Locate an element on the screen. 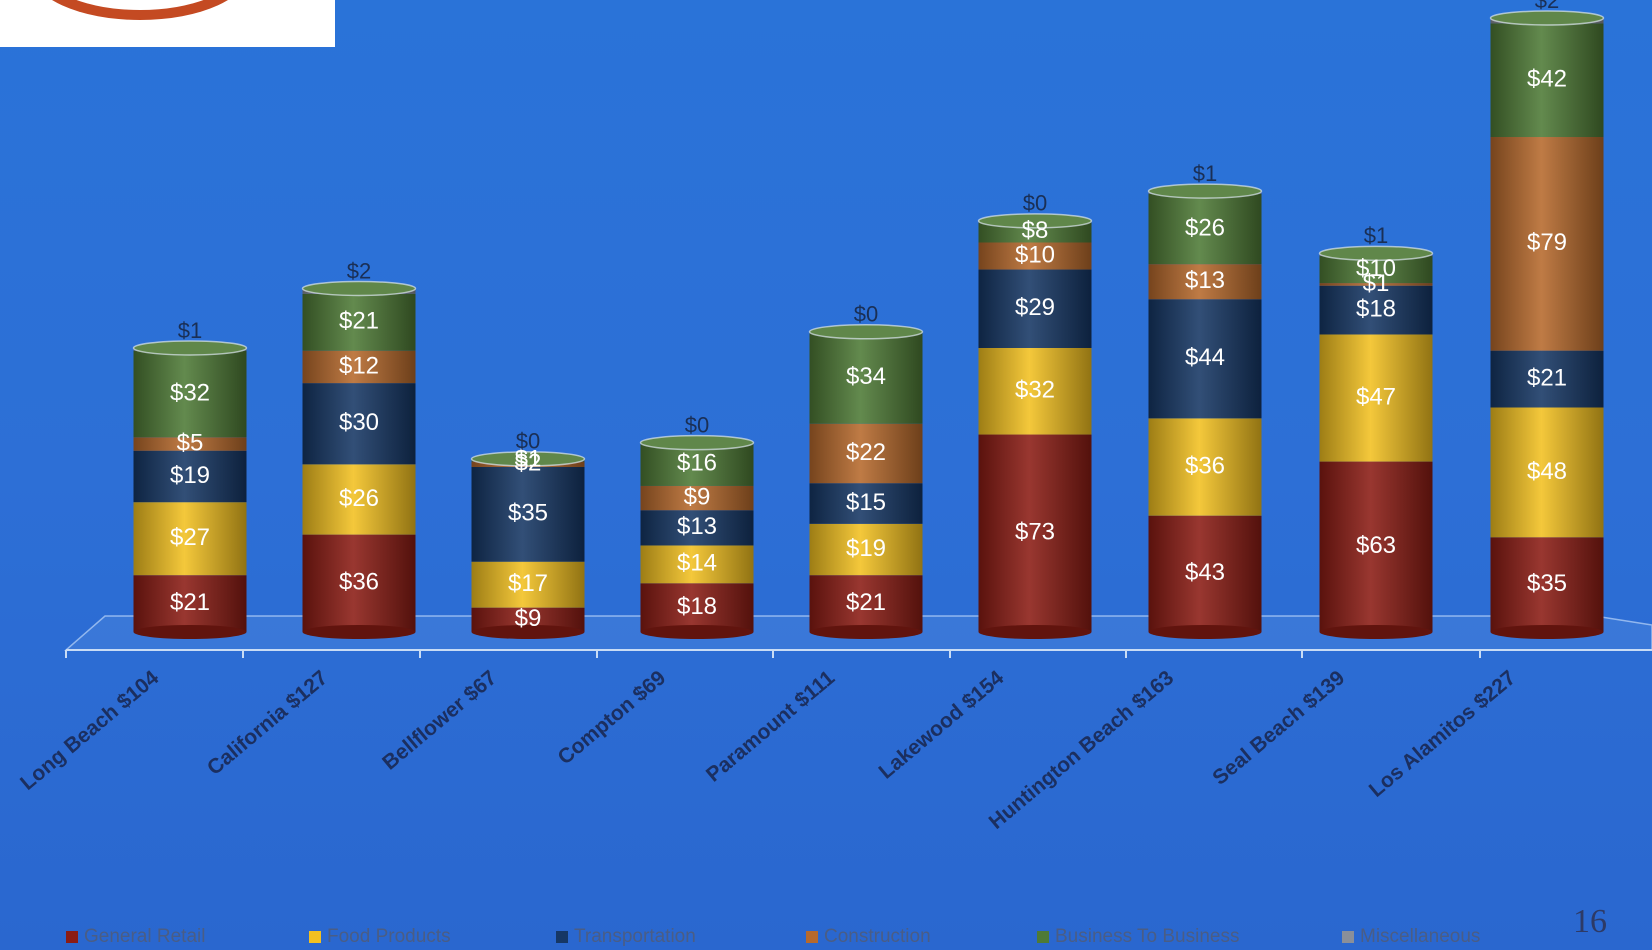  data-label: $35 is located at coordinates (1547, 583).